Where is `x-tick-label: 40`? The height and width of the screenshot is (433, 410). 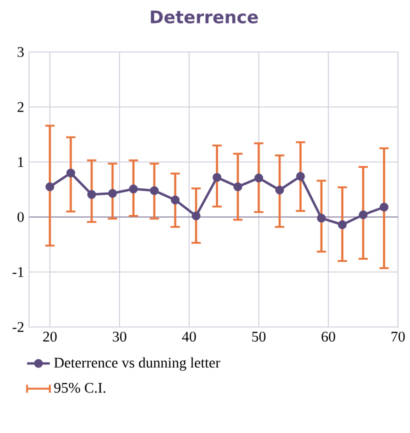
x-tick-label: 40 is located at coordinates (189, 337).